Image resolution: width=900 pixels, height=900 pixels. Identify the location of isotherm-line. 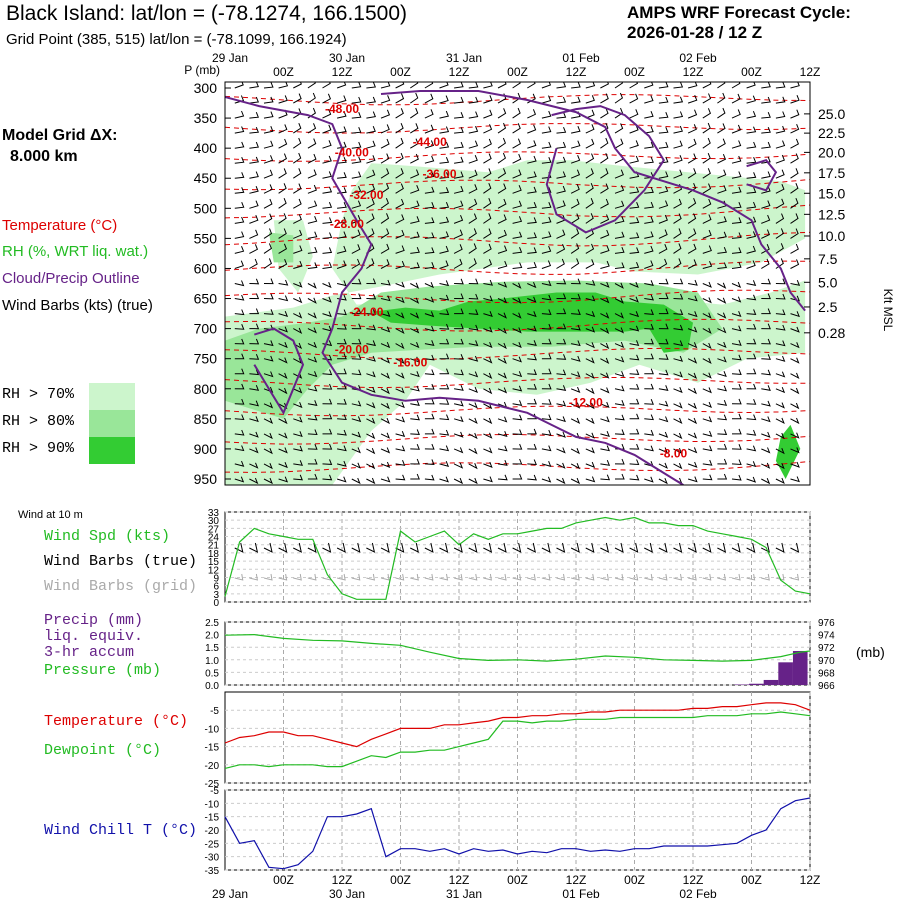
(517, 382).